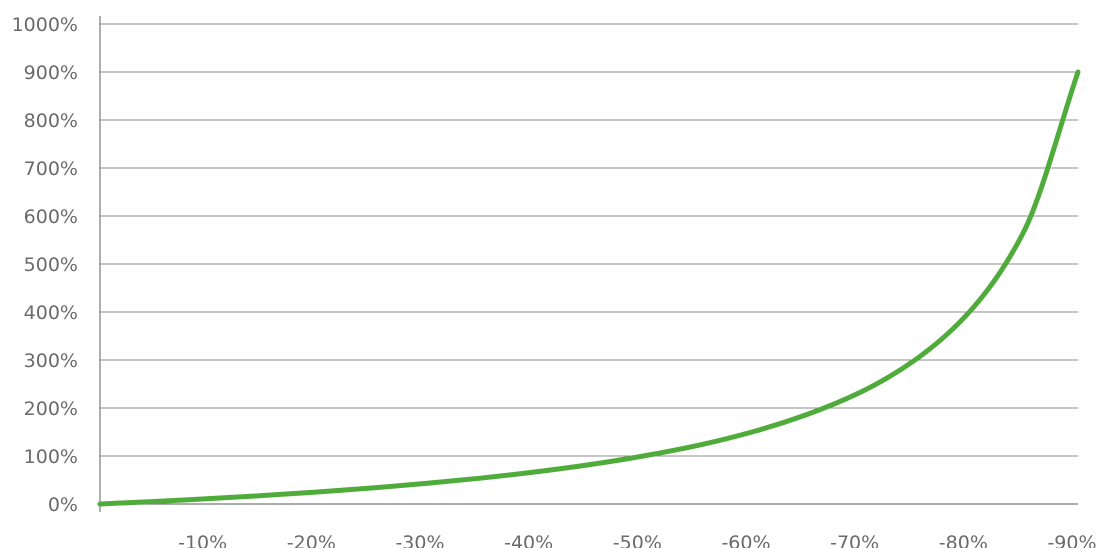 This screenshot has height=548, width=1107. Describe the element at coordinates (419, 540) in the screenshot. I see `x-tick-label-30: -30%` at that location.